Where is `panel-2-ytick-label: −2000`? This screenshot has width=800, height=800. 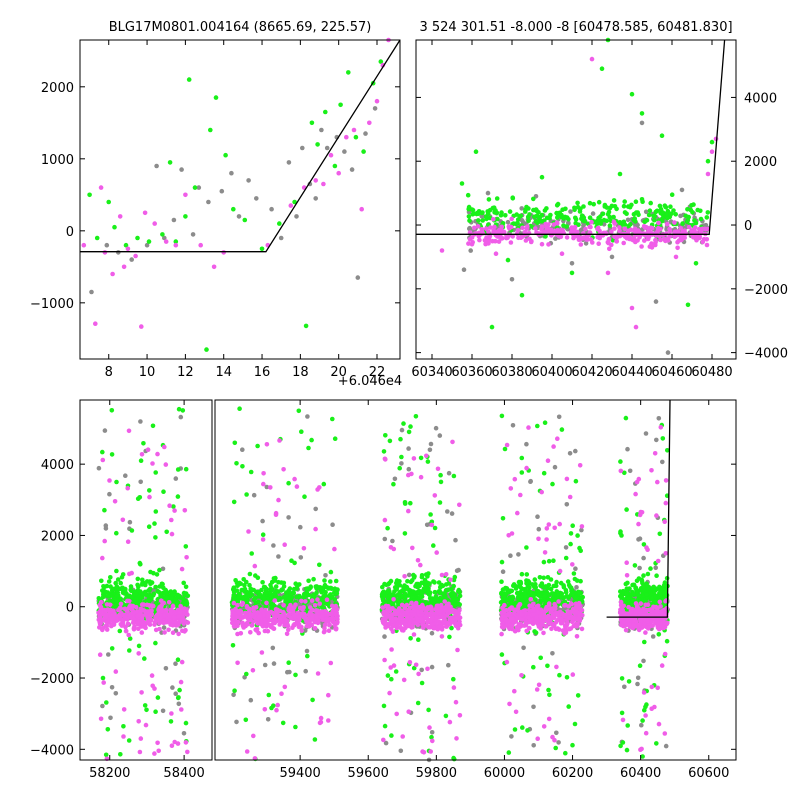 panel-2-ytick-label: −2000 is located at coordinates (766, 290).